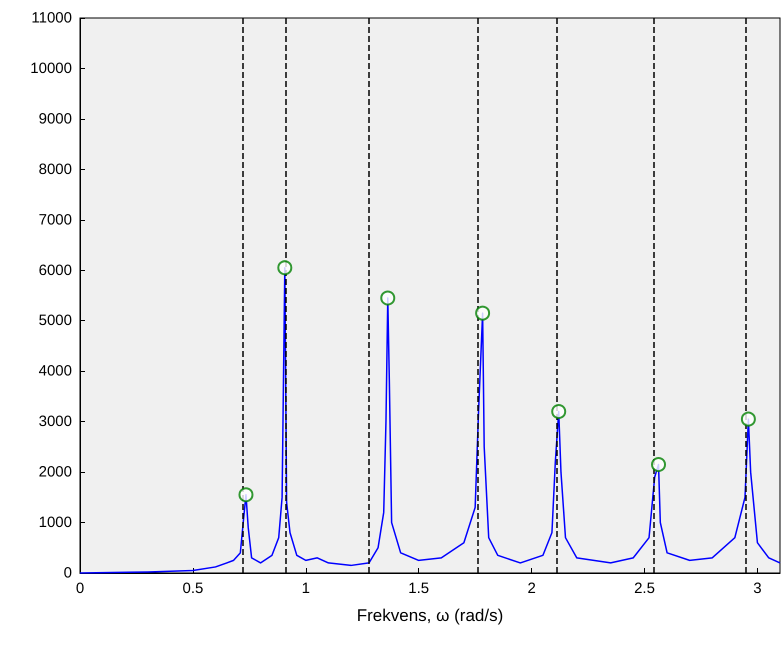  I want to click on y-tick-label: 11000, so click(51, 18).